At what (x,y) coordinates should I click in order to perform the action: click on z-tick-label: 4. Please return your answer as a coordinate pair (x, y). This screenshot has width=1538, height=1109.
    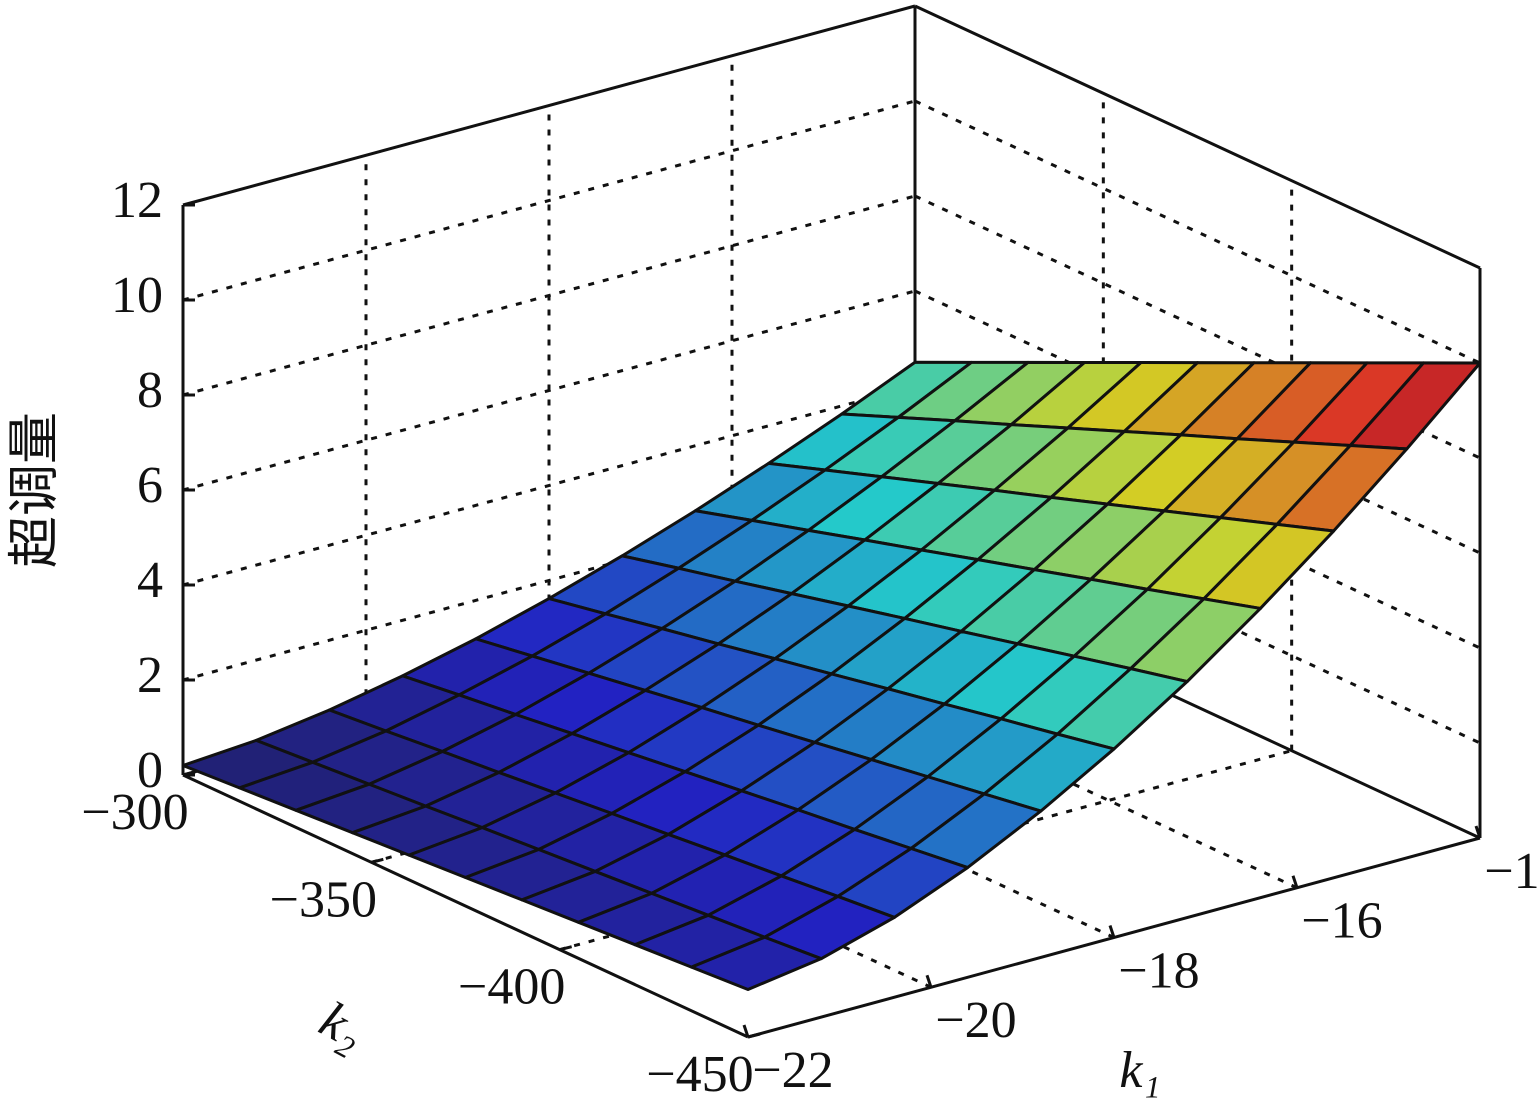
    Looking at the image, I should click on (150, 580).